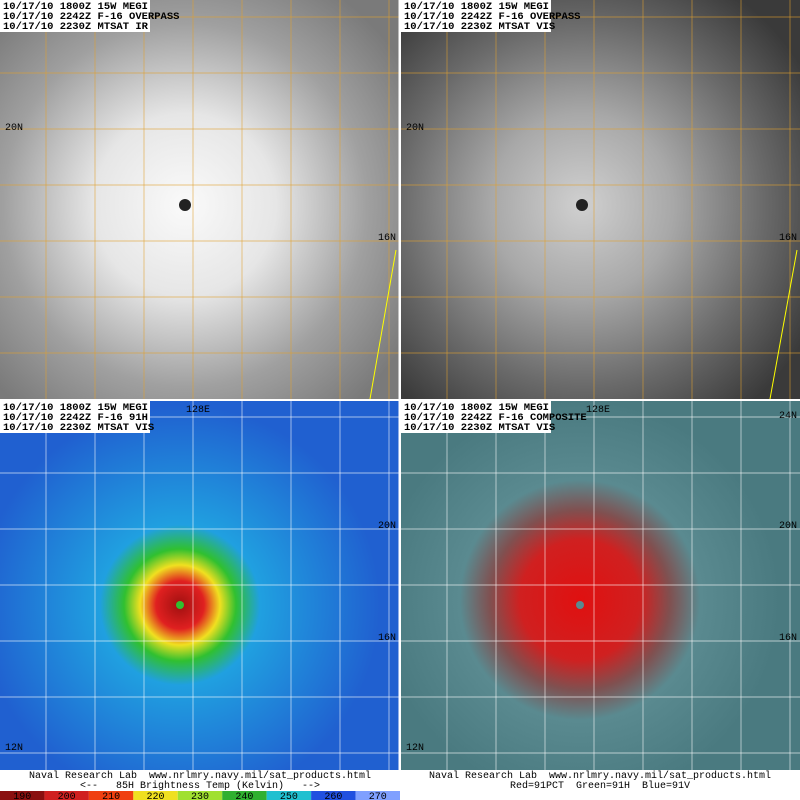 This screenshot has width=800, height=800. I want to click on caption: <-- 85H Brightness Temp (Kelvin) -->, so click(200, 786).